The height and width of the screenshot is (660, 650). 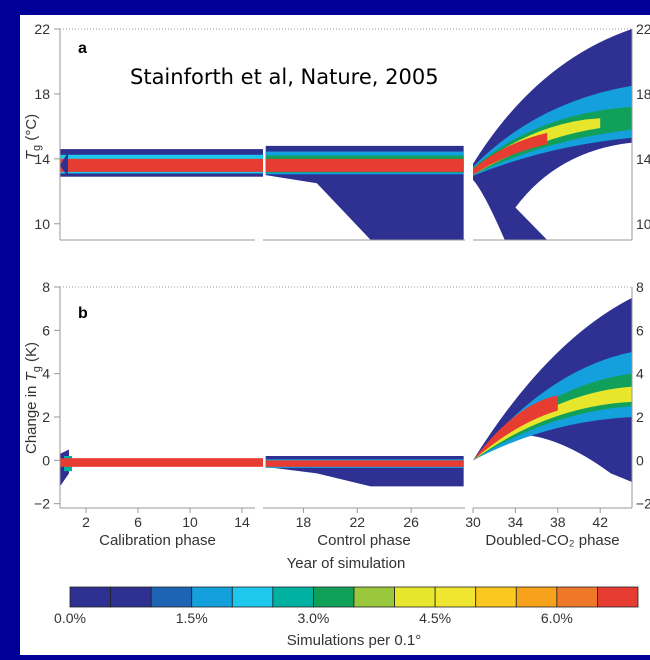 What do you see at coordinates (640, 374) in the screenshot?
I see `panel-b-right-ytick-label: 4` at bounding box center [640, 374].